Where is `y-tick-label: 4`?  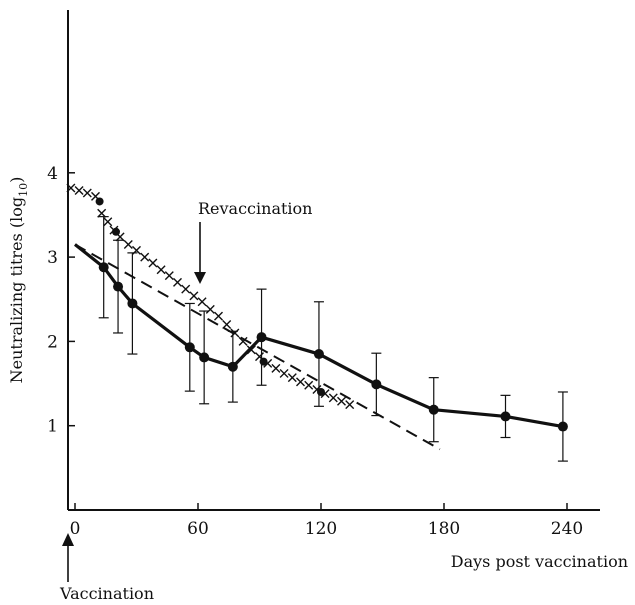 y-tick-label: 4 is located at coordinates (52, 174).